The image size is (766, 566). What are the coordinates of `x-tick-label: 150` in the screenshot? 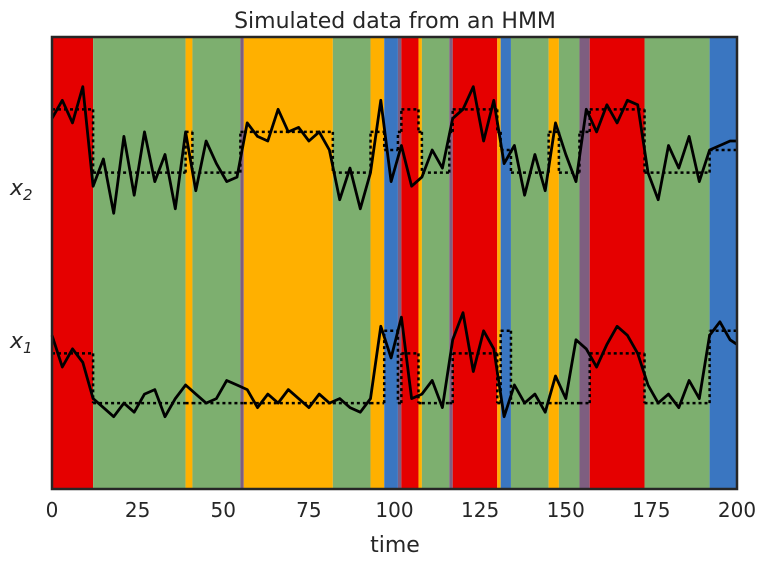 It's located at (566, 510).